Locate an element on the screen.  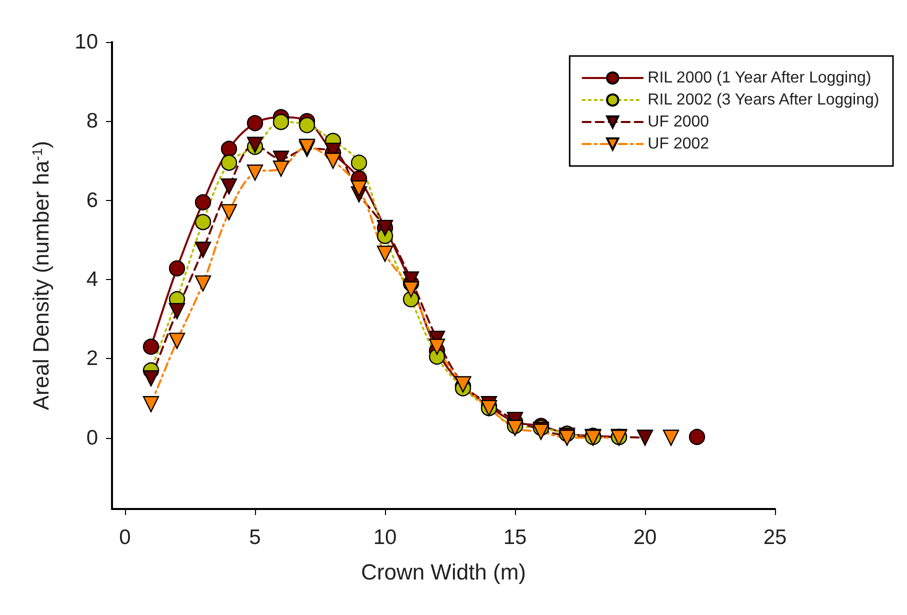
y-tick-label: 10 is located at coordinates (86, 42).